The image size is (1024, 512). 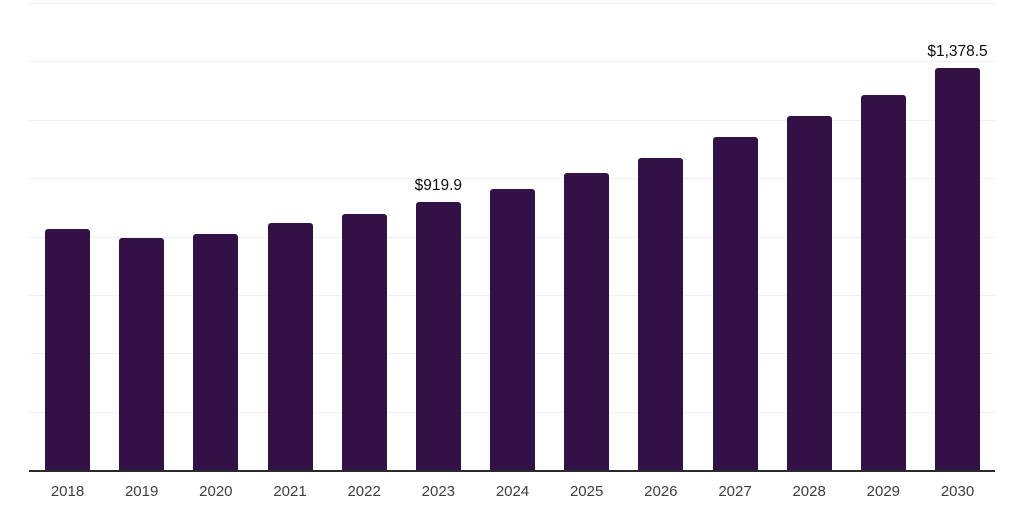 What do you see at coordinates (290, 491) in the screenshot?
I see `x-axis-label-2021: 2021` at bounding box center [290, 491].